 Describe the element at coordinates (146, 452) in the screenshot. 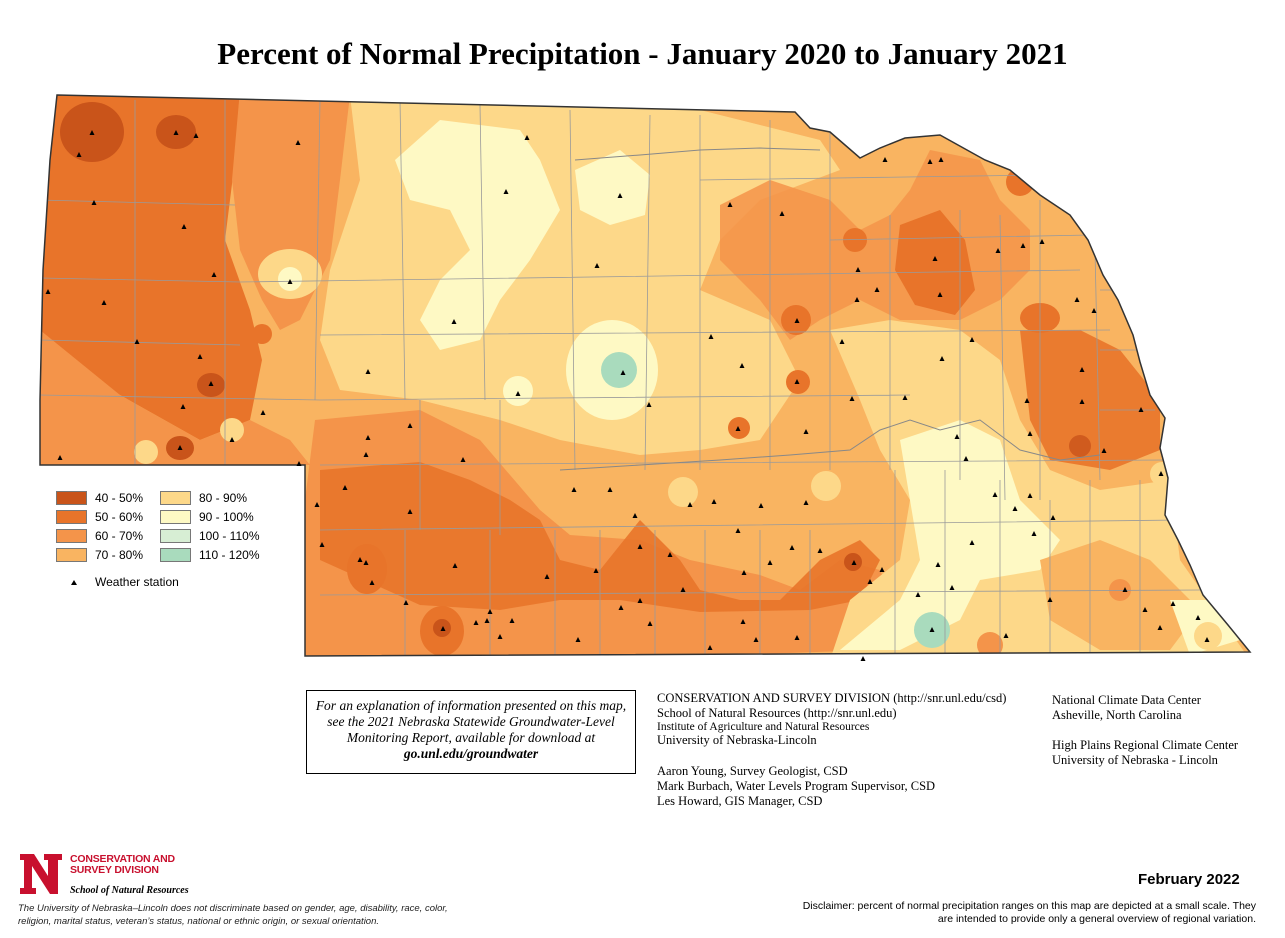

I see `zone-80-90-w4` at that location.